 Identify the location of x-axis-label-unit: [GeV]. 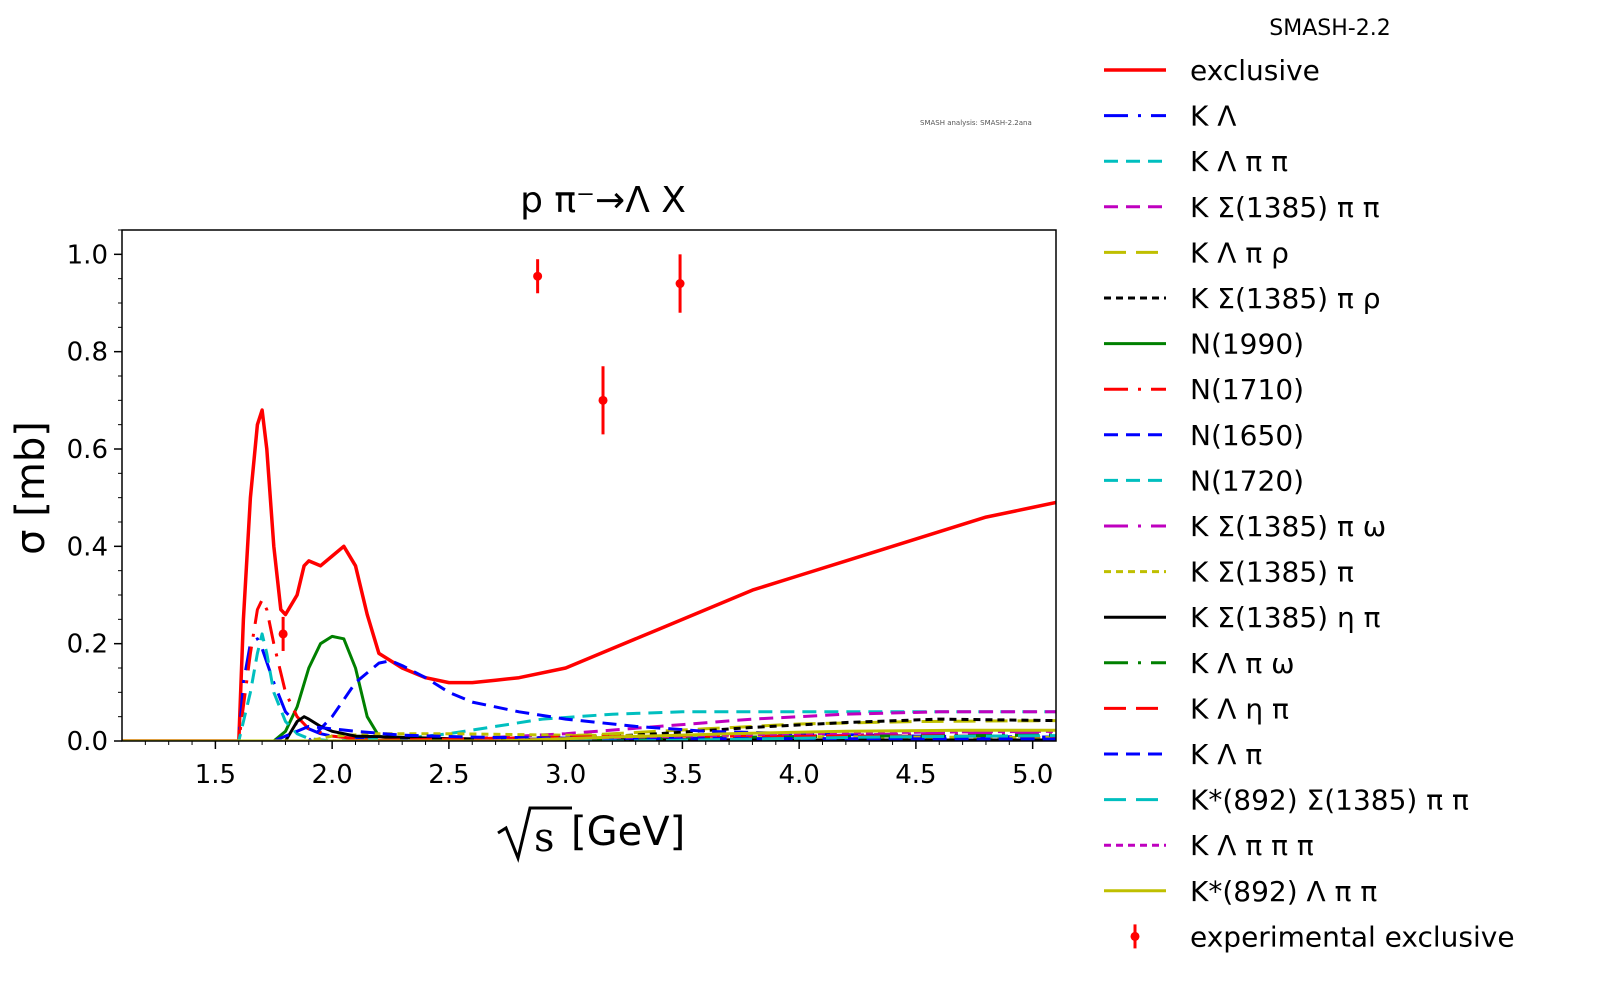
(628, 832).